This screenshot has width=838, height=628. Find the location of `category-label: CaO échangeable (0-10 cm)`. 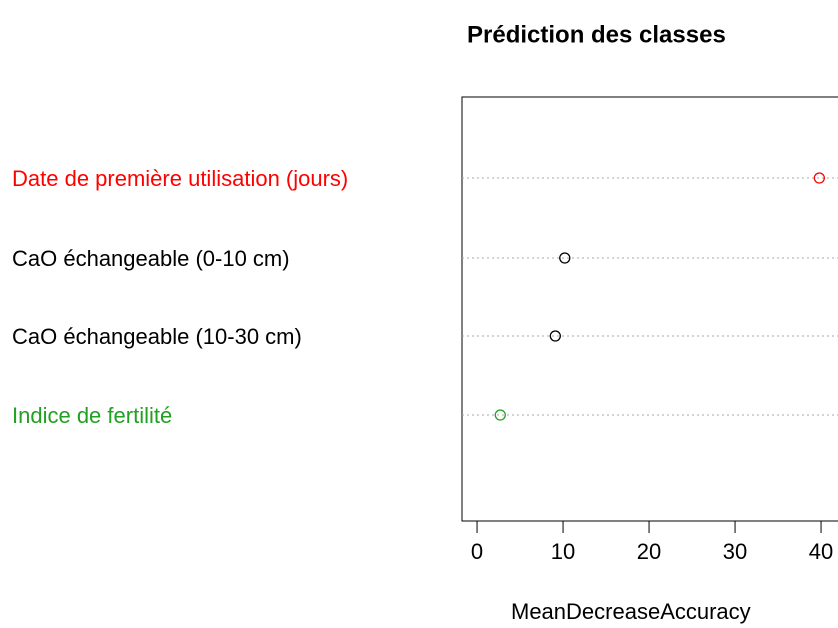

category-label: CaO échangeable (0-10 cm) is located at coordinates (151, 258).